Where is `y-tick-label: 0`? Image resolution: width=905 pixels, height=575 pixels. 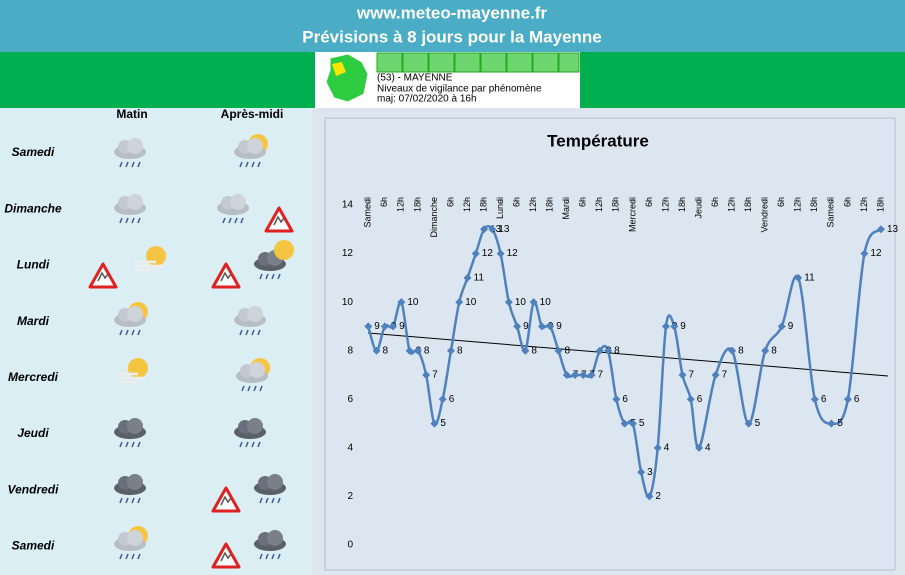 y-tick-label: 0 is located at coordinates (350, 545).